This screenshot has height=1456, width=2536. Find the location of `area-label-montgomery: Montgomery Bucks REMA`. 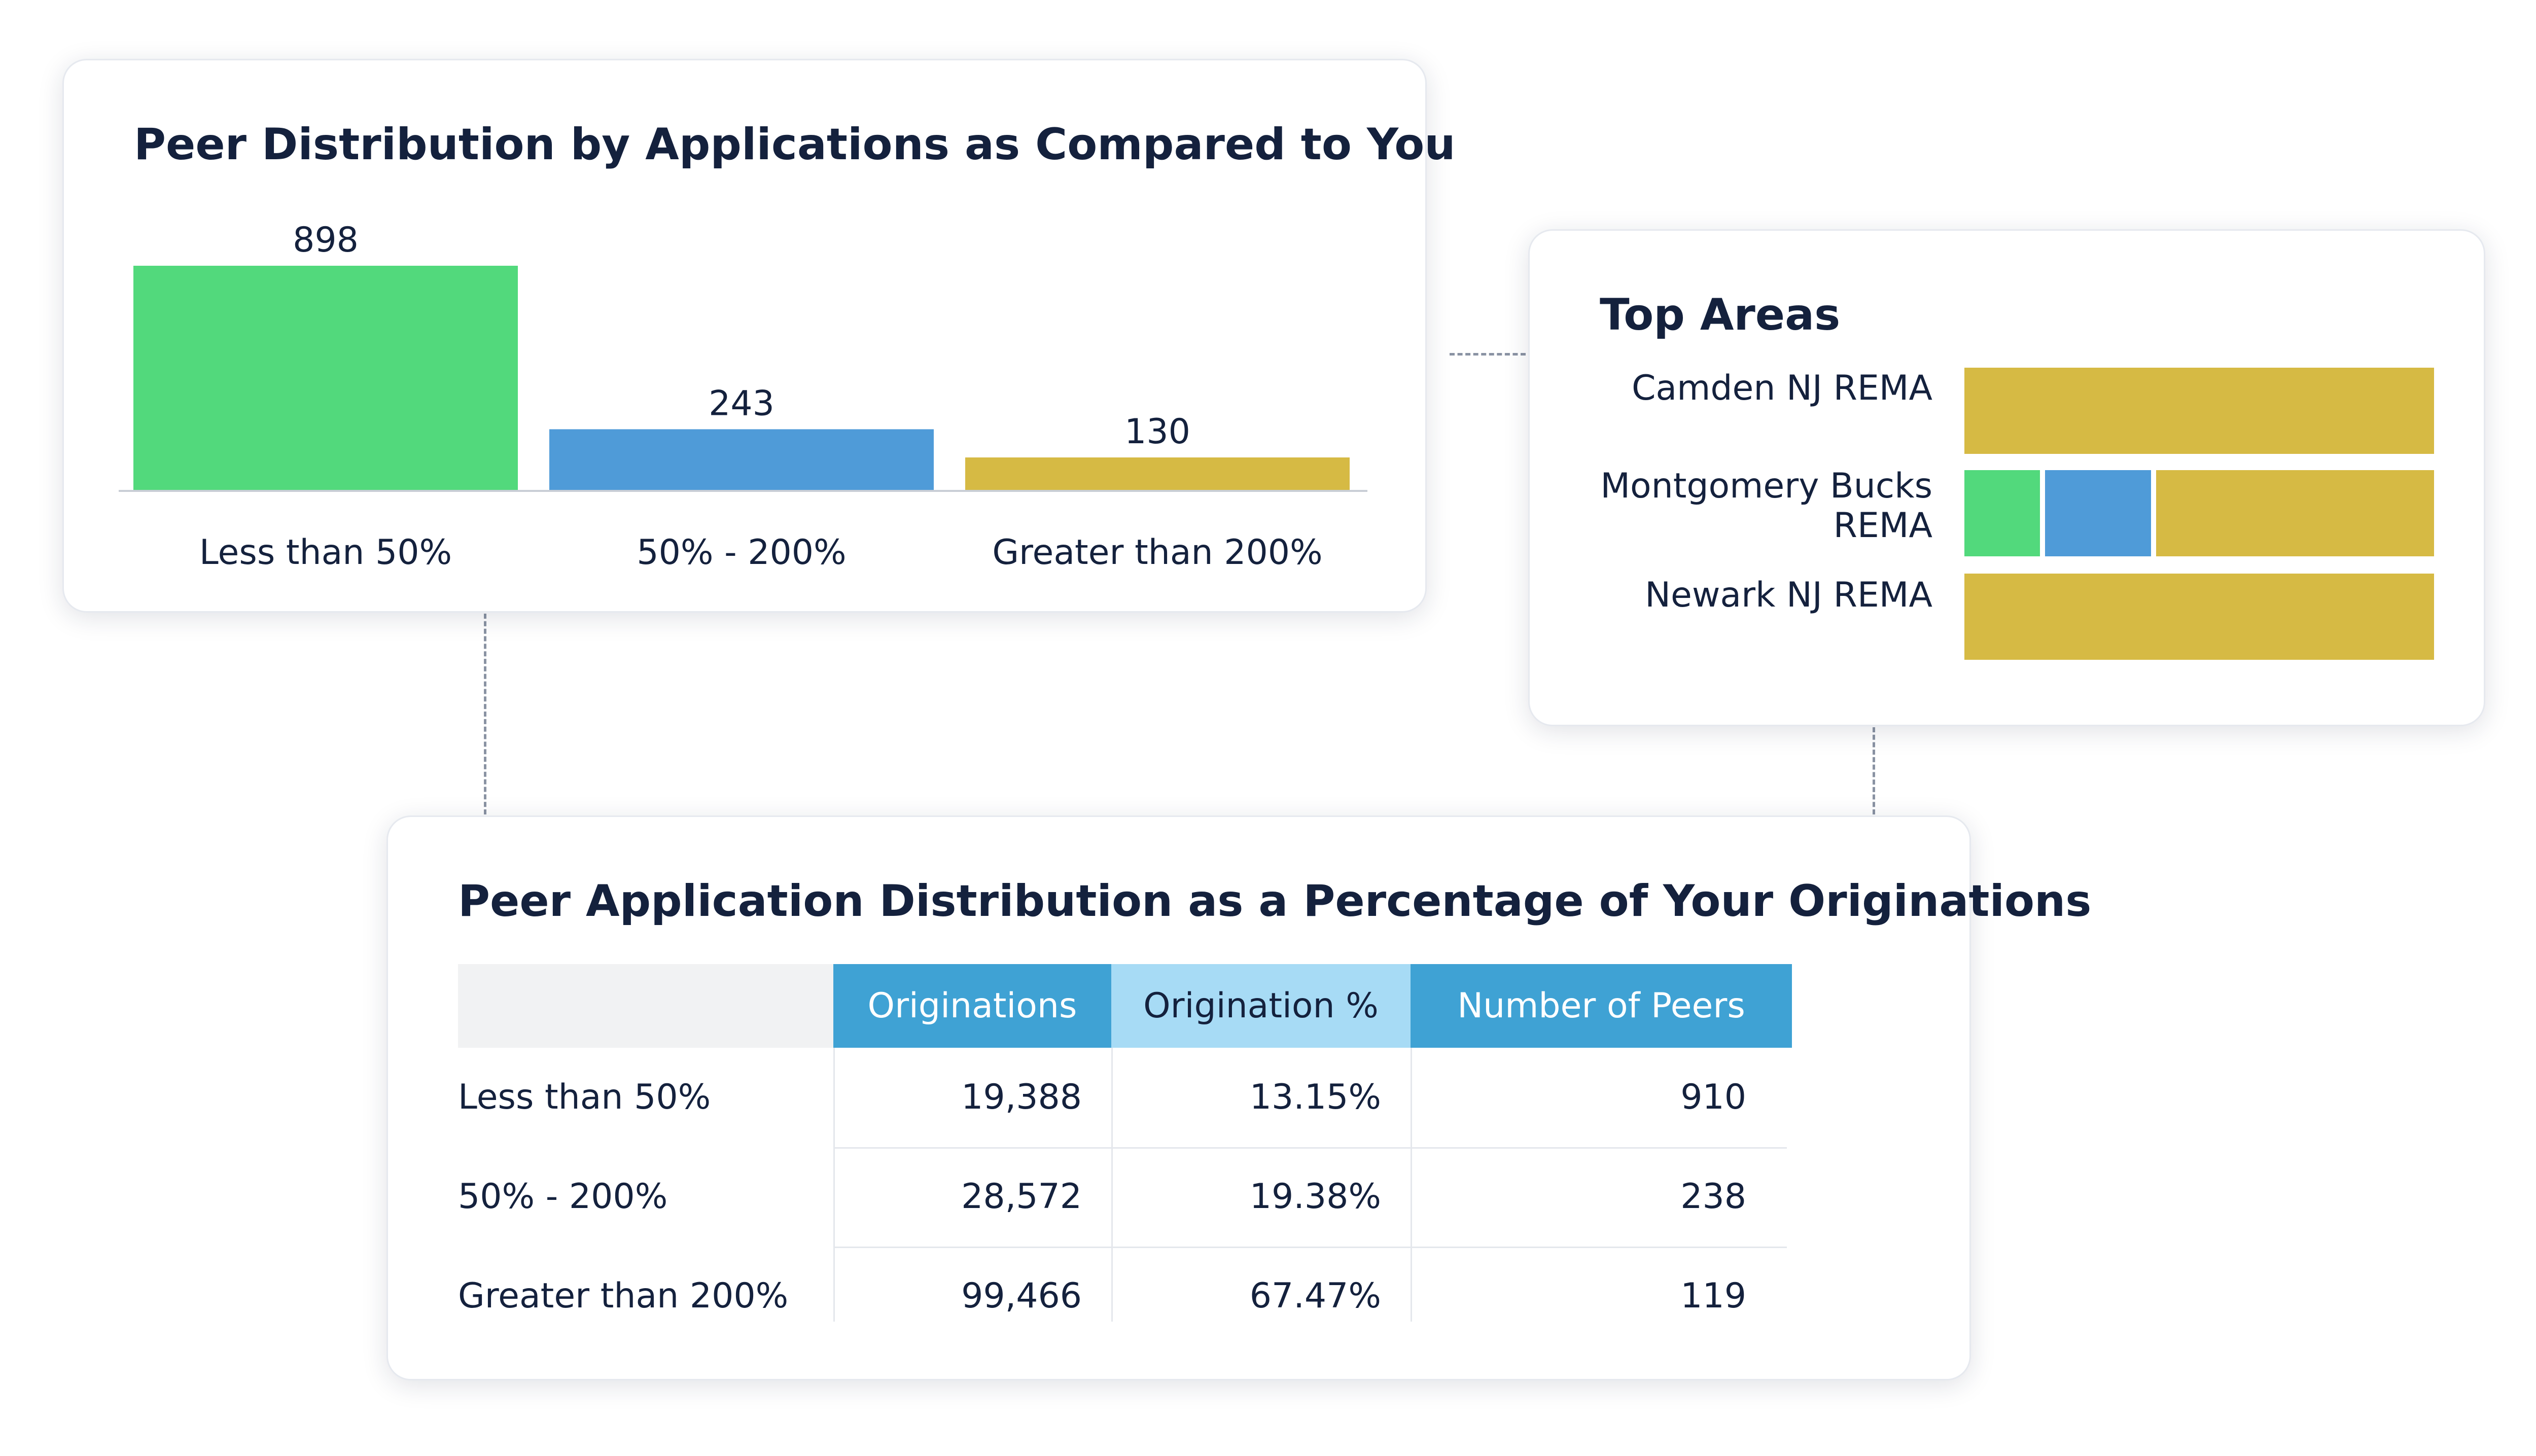

area-label-montgomery: Montgomery Bucks REMA is located at coordinates (1766, 506).